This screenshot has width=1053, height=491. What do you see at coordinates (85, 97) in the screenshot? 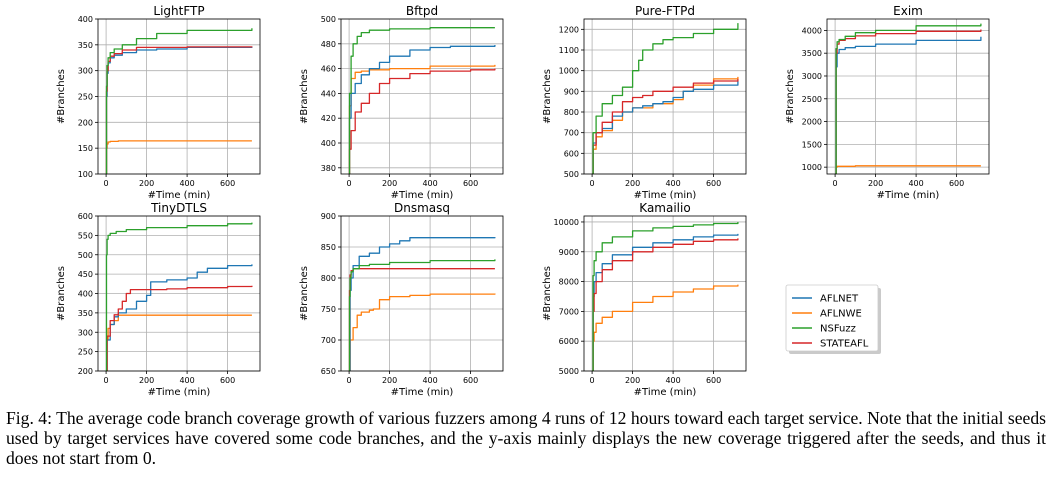
I see `y-tick-label: 250` at bounding box center [85, 97].